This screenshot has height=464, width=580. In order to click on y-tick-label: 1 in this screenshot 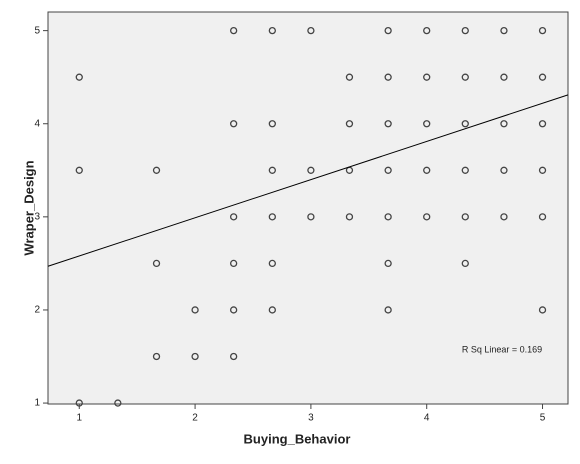, I will do `click(37, 403)`.